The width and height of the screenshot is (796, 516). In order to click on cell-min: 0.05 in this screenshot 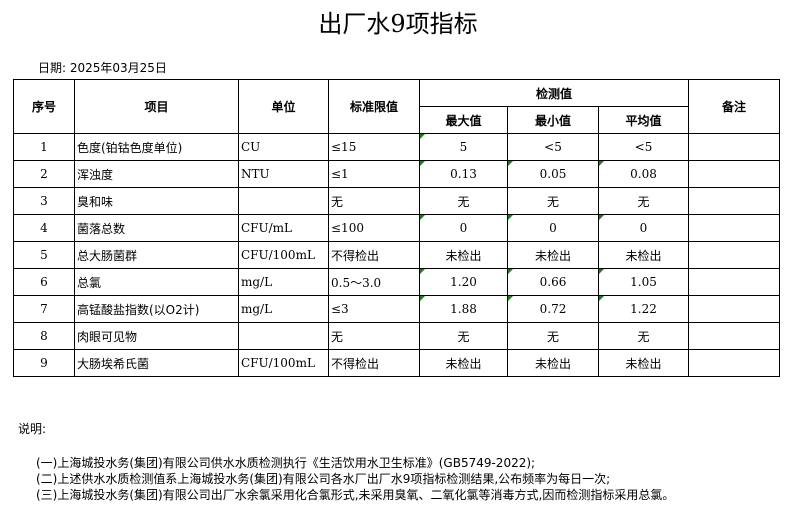, I will do `click(553, 174)`.